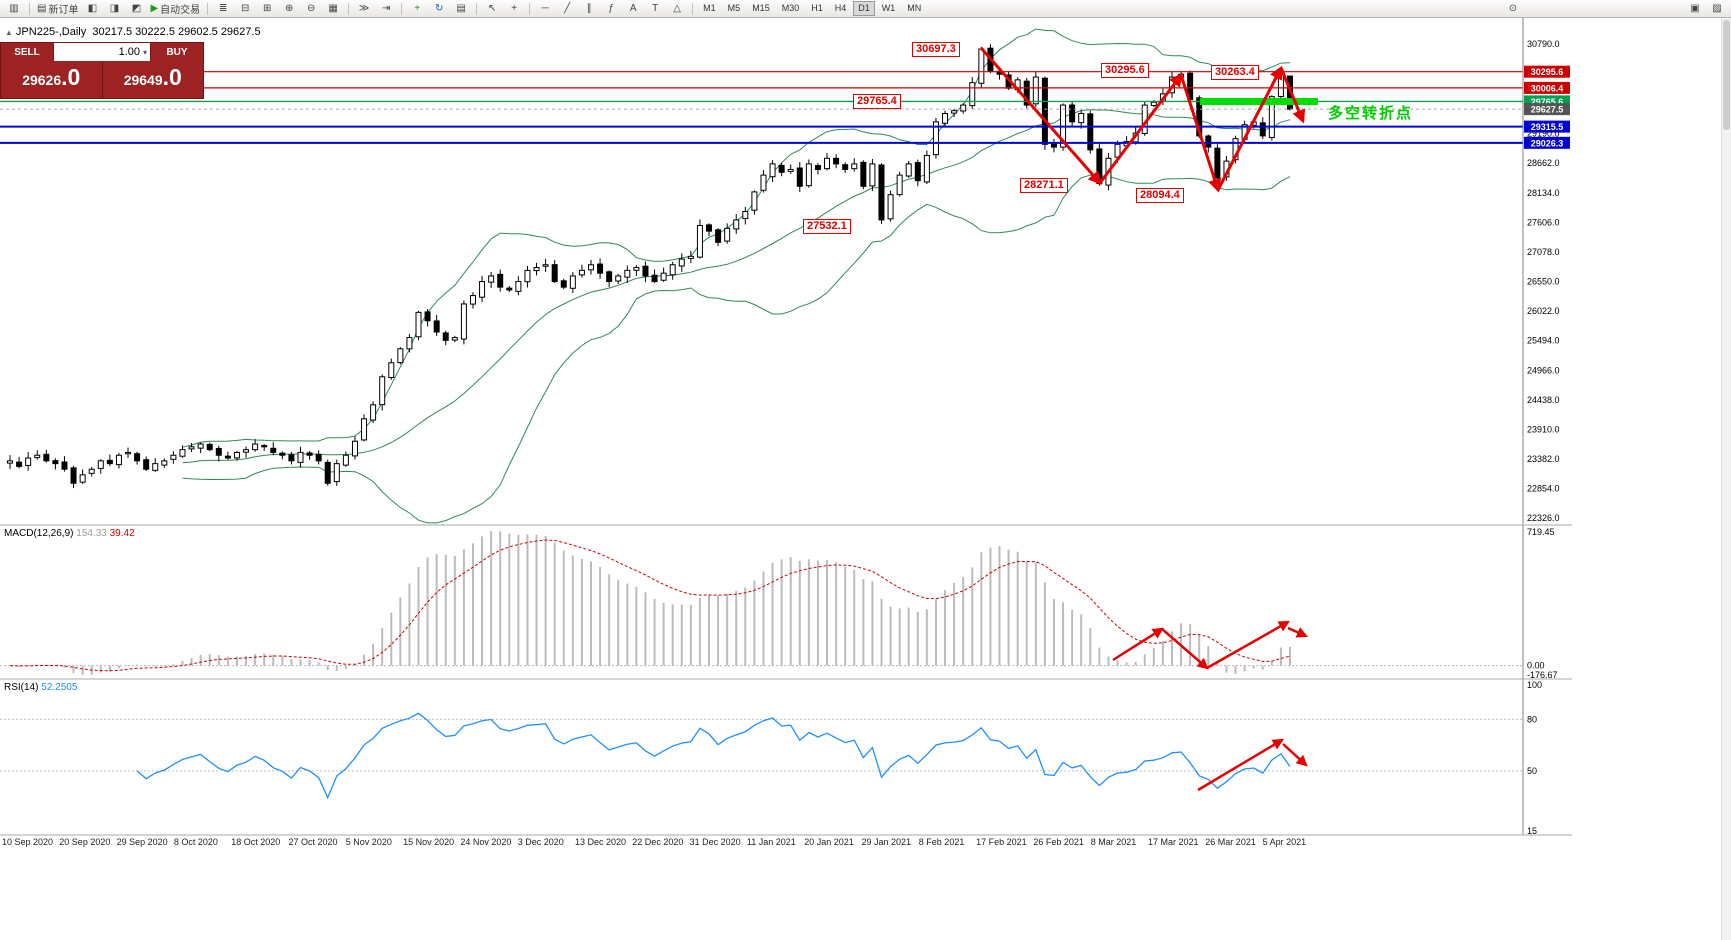 The width and height of the screenshot is (1731, 940). Describe the element at coordinates (154, 8) in the screenshot. I see `autotrading-button: ▶` at that location.